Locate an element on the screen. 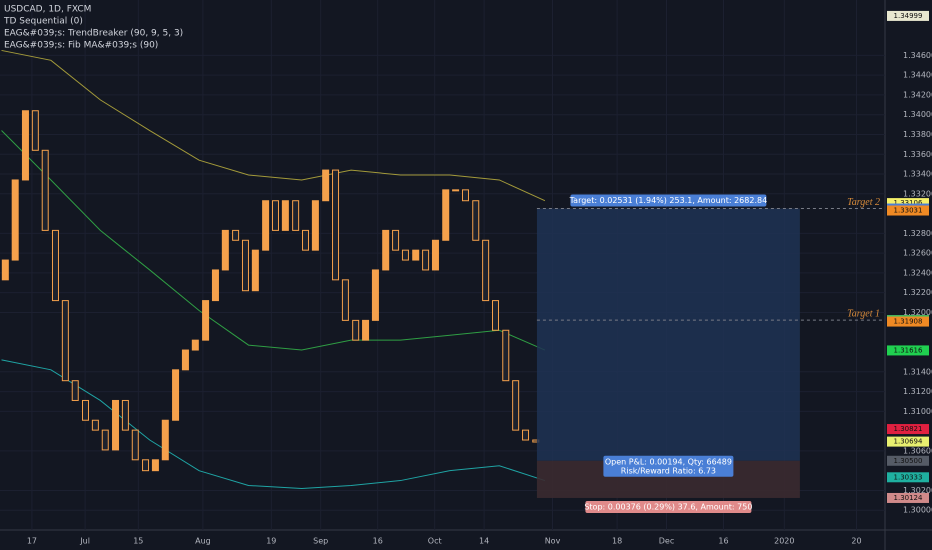  price-badge-label: 1.30500 is located at coordinates (908, 461).